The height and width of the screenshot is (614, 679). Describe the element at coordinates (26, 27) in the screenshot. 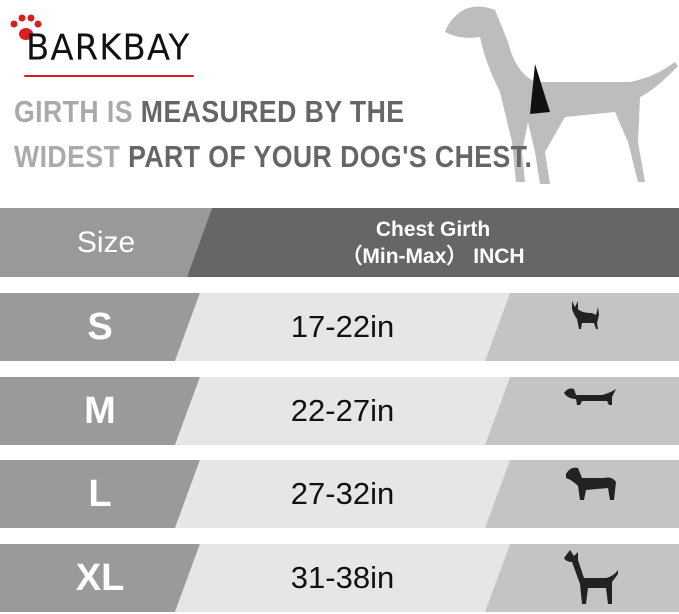

I see `paw-icon` at that location.